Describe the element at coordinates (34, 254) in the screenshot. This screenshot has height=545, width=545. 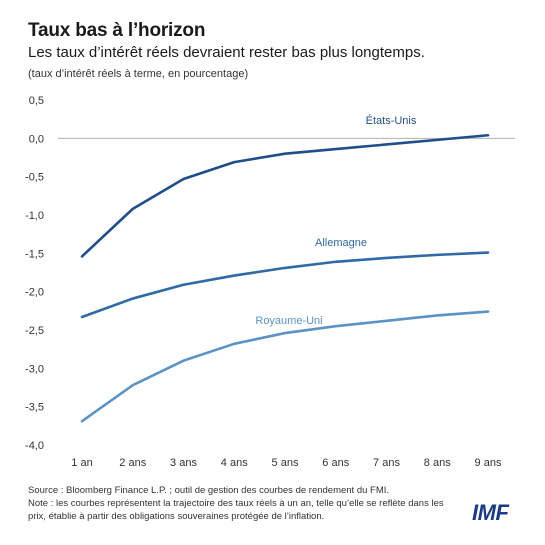
I see `y-tick-label: -1,5` at that location.